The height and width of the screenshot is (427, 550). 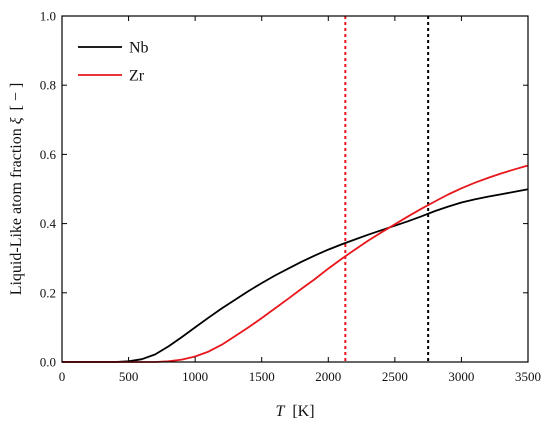 I want to click on x-axis-title: T [K], so click(x=294, y=411).